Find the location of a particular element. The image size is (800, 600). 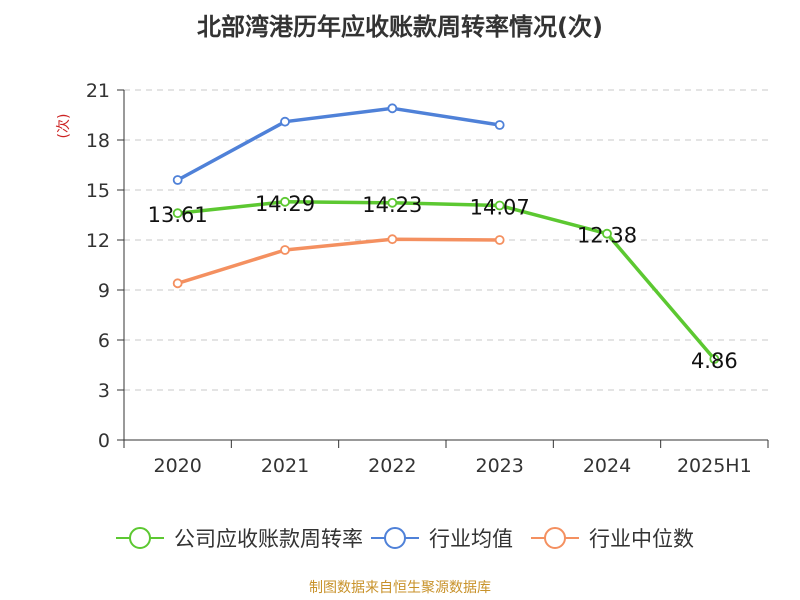

y-tick-label: 15 is located at coordinates (98, 191).